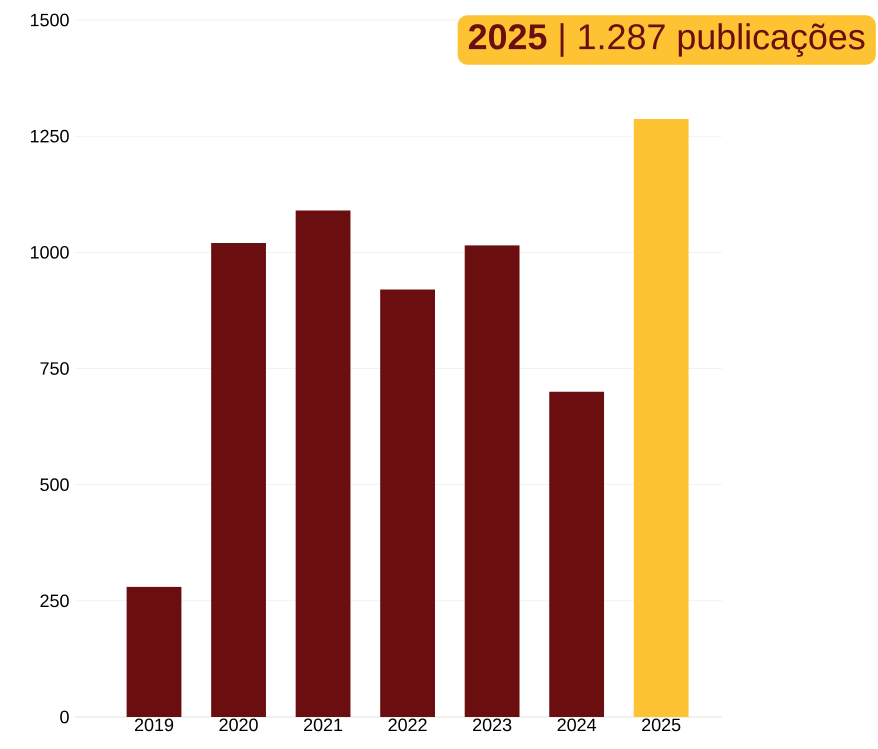 This screenshot has height=749, width=878. I want to click on y-tick-label: 1250, so click(49, 136).